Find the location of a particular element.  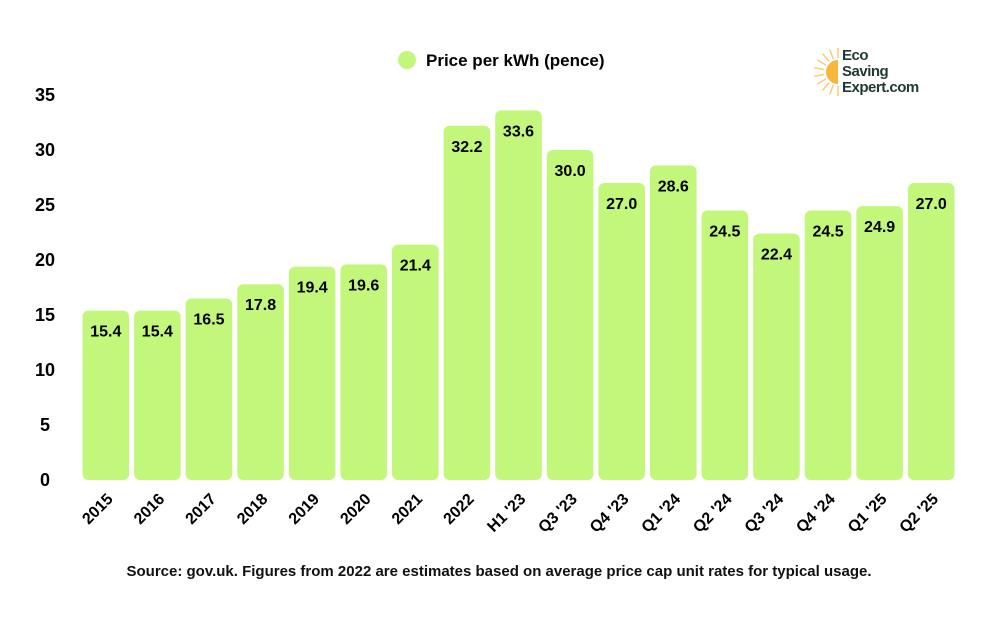

logo-text: Saving is located at coordinates (865, 71).